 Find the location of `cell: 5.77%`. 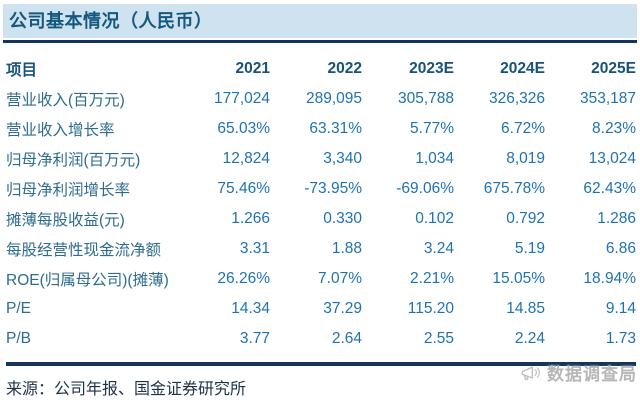

cell: 5.77% is located at coordinates (432, 128).